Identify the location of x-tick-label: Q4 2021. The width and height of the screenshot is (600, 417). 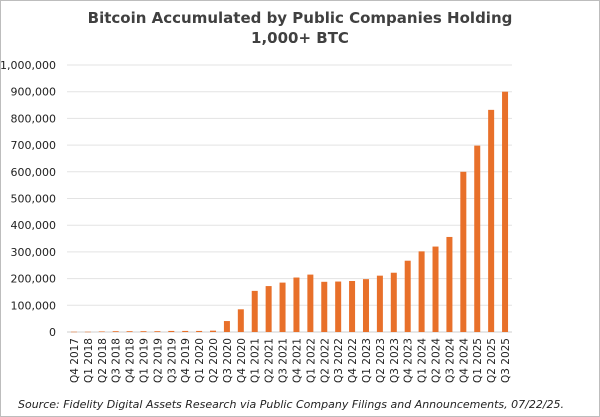
(297, 360).